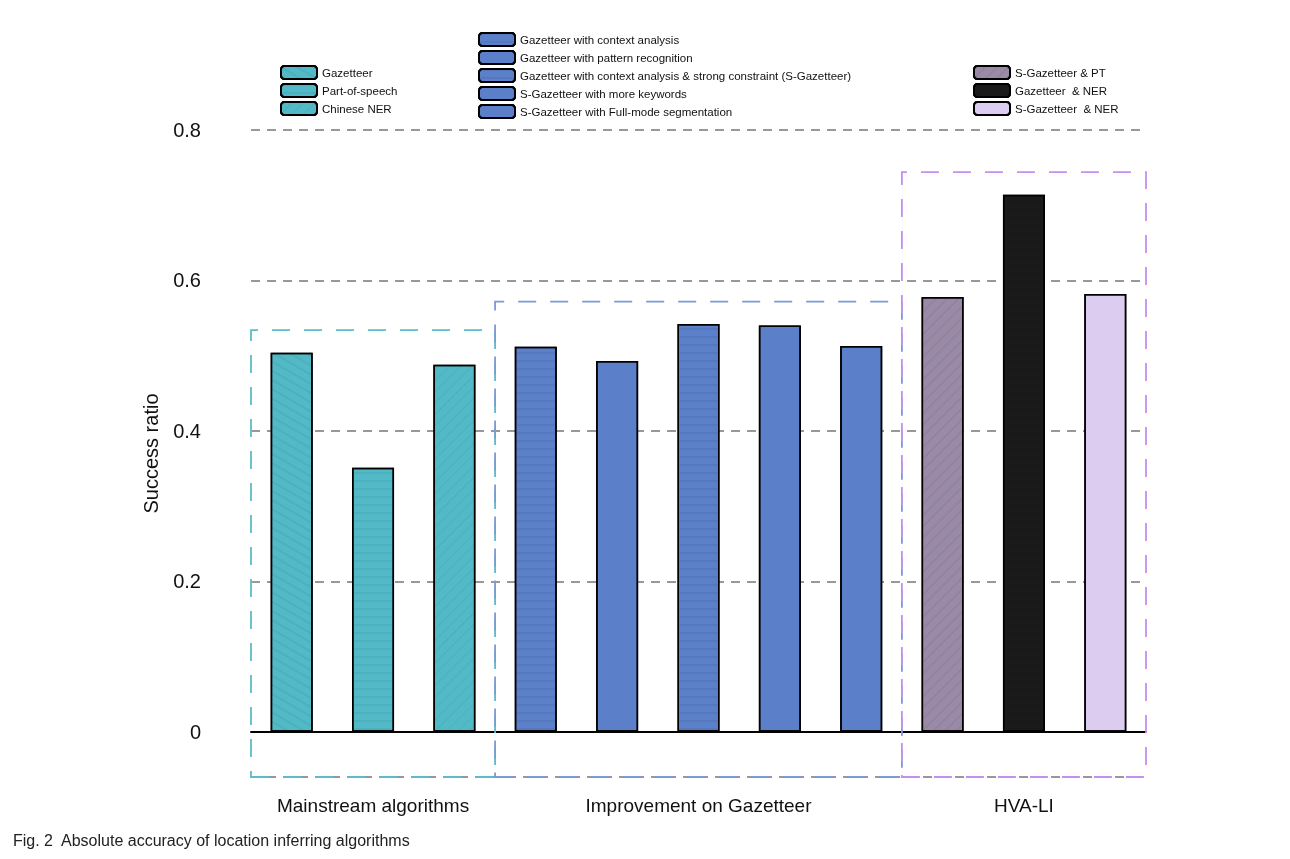 The image size is (1290, 859). Describe the element at coordinates (604, 93) in the screenshot. I see `legend-label: S-Gazetteer with more keywords` at that location.